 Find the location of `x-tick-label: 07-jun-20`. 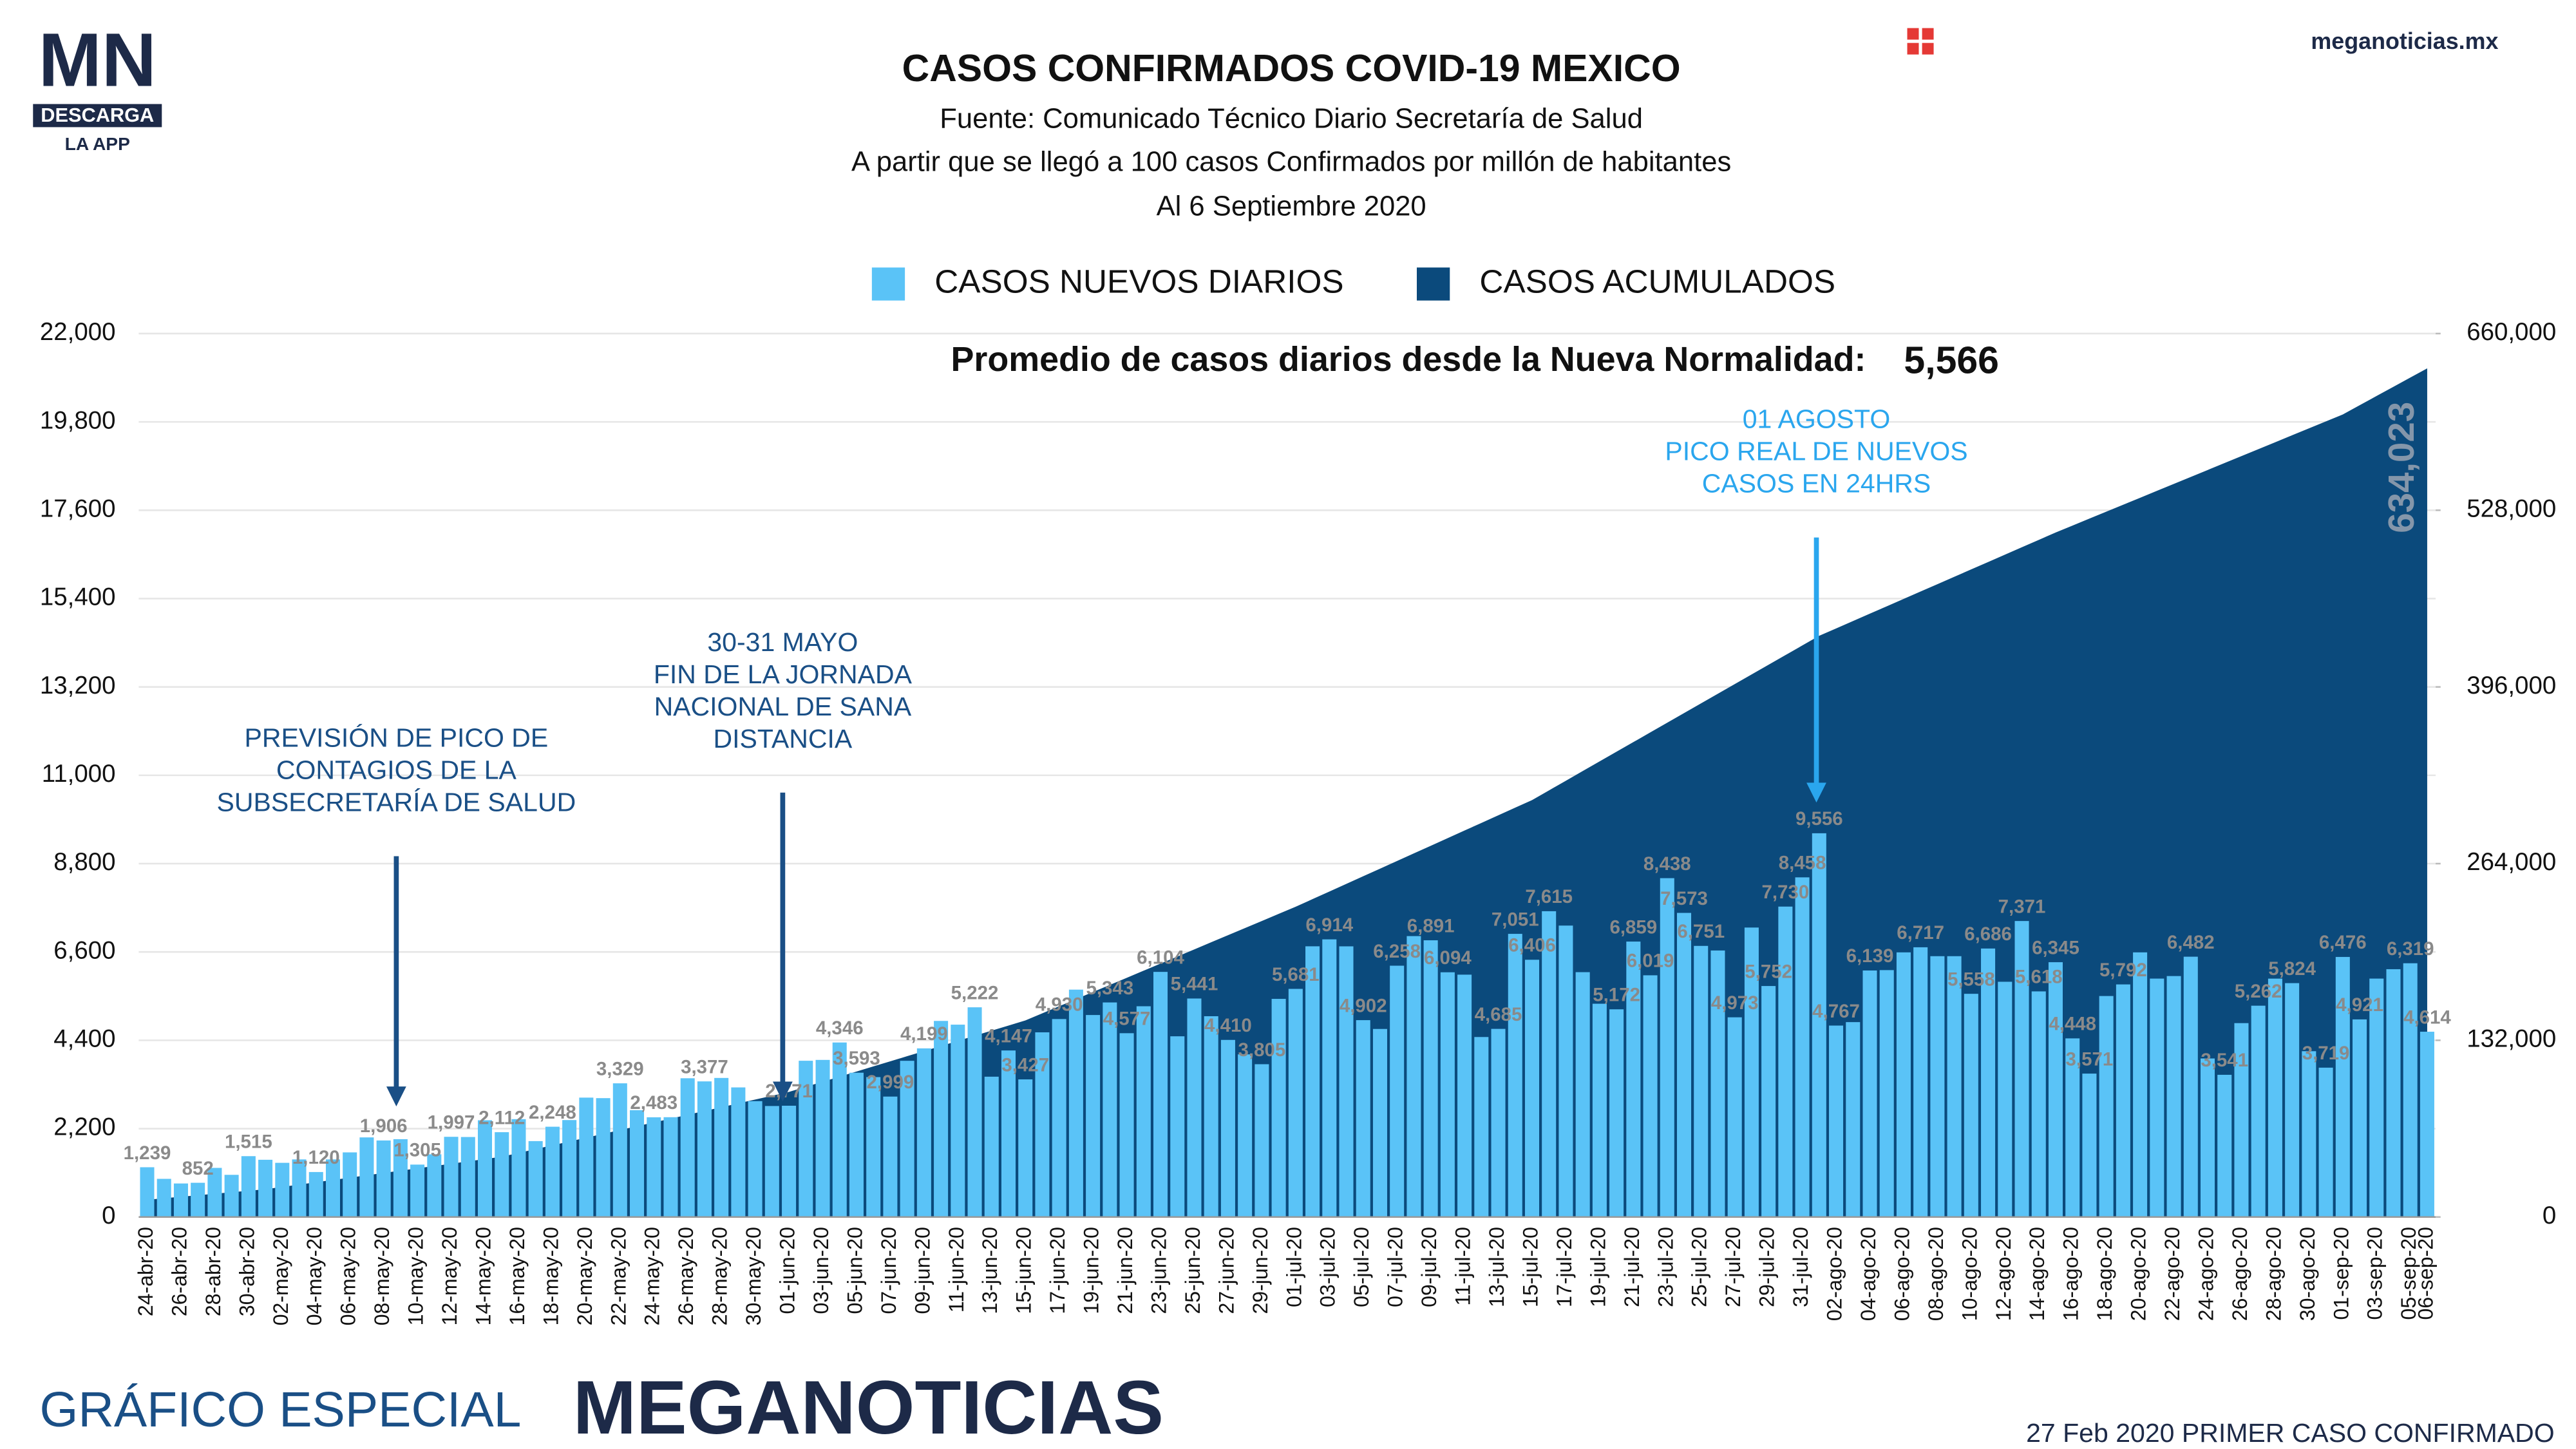

x-tick-label: 07-jun-20 is located at coordinates (888, 1270).